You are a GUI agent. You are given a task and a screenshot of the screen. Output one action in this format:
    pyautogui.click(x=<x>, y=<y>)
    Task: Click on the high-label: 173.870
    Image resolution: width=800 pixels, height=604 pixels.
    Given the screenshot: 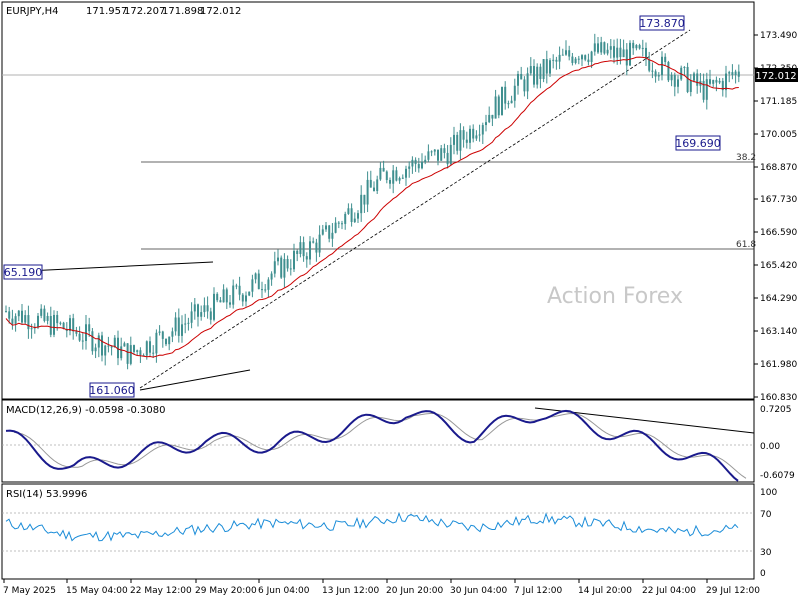 What is the action you would take?
    pyautogui.click(x=662, y=23)
    